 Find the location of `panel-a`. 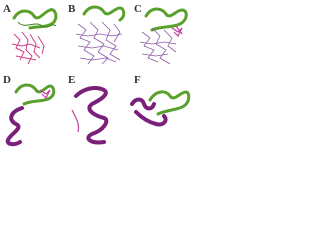

panel-a is located at coordinates (34, 36).